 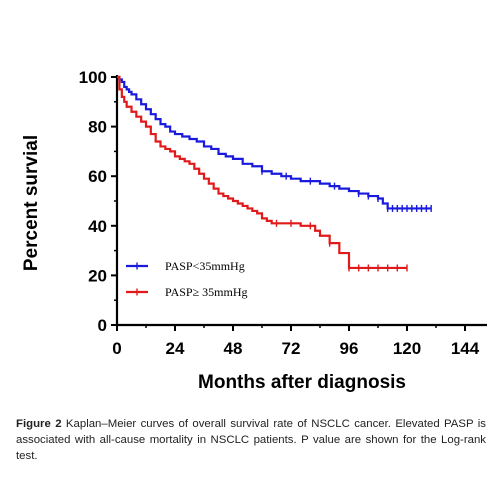 What do you see at coordinates (39, 424) in the screenshot?
I see `figure-label: Figure 2` at bounding box center [39, 424].